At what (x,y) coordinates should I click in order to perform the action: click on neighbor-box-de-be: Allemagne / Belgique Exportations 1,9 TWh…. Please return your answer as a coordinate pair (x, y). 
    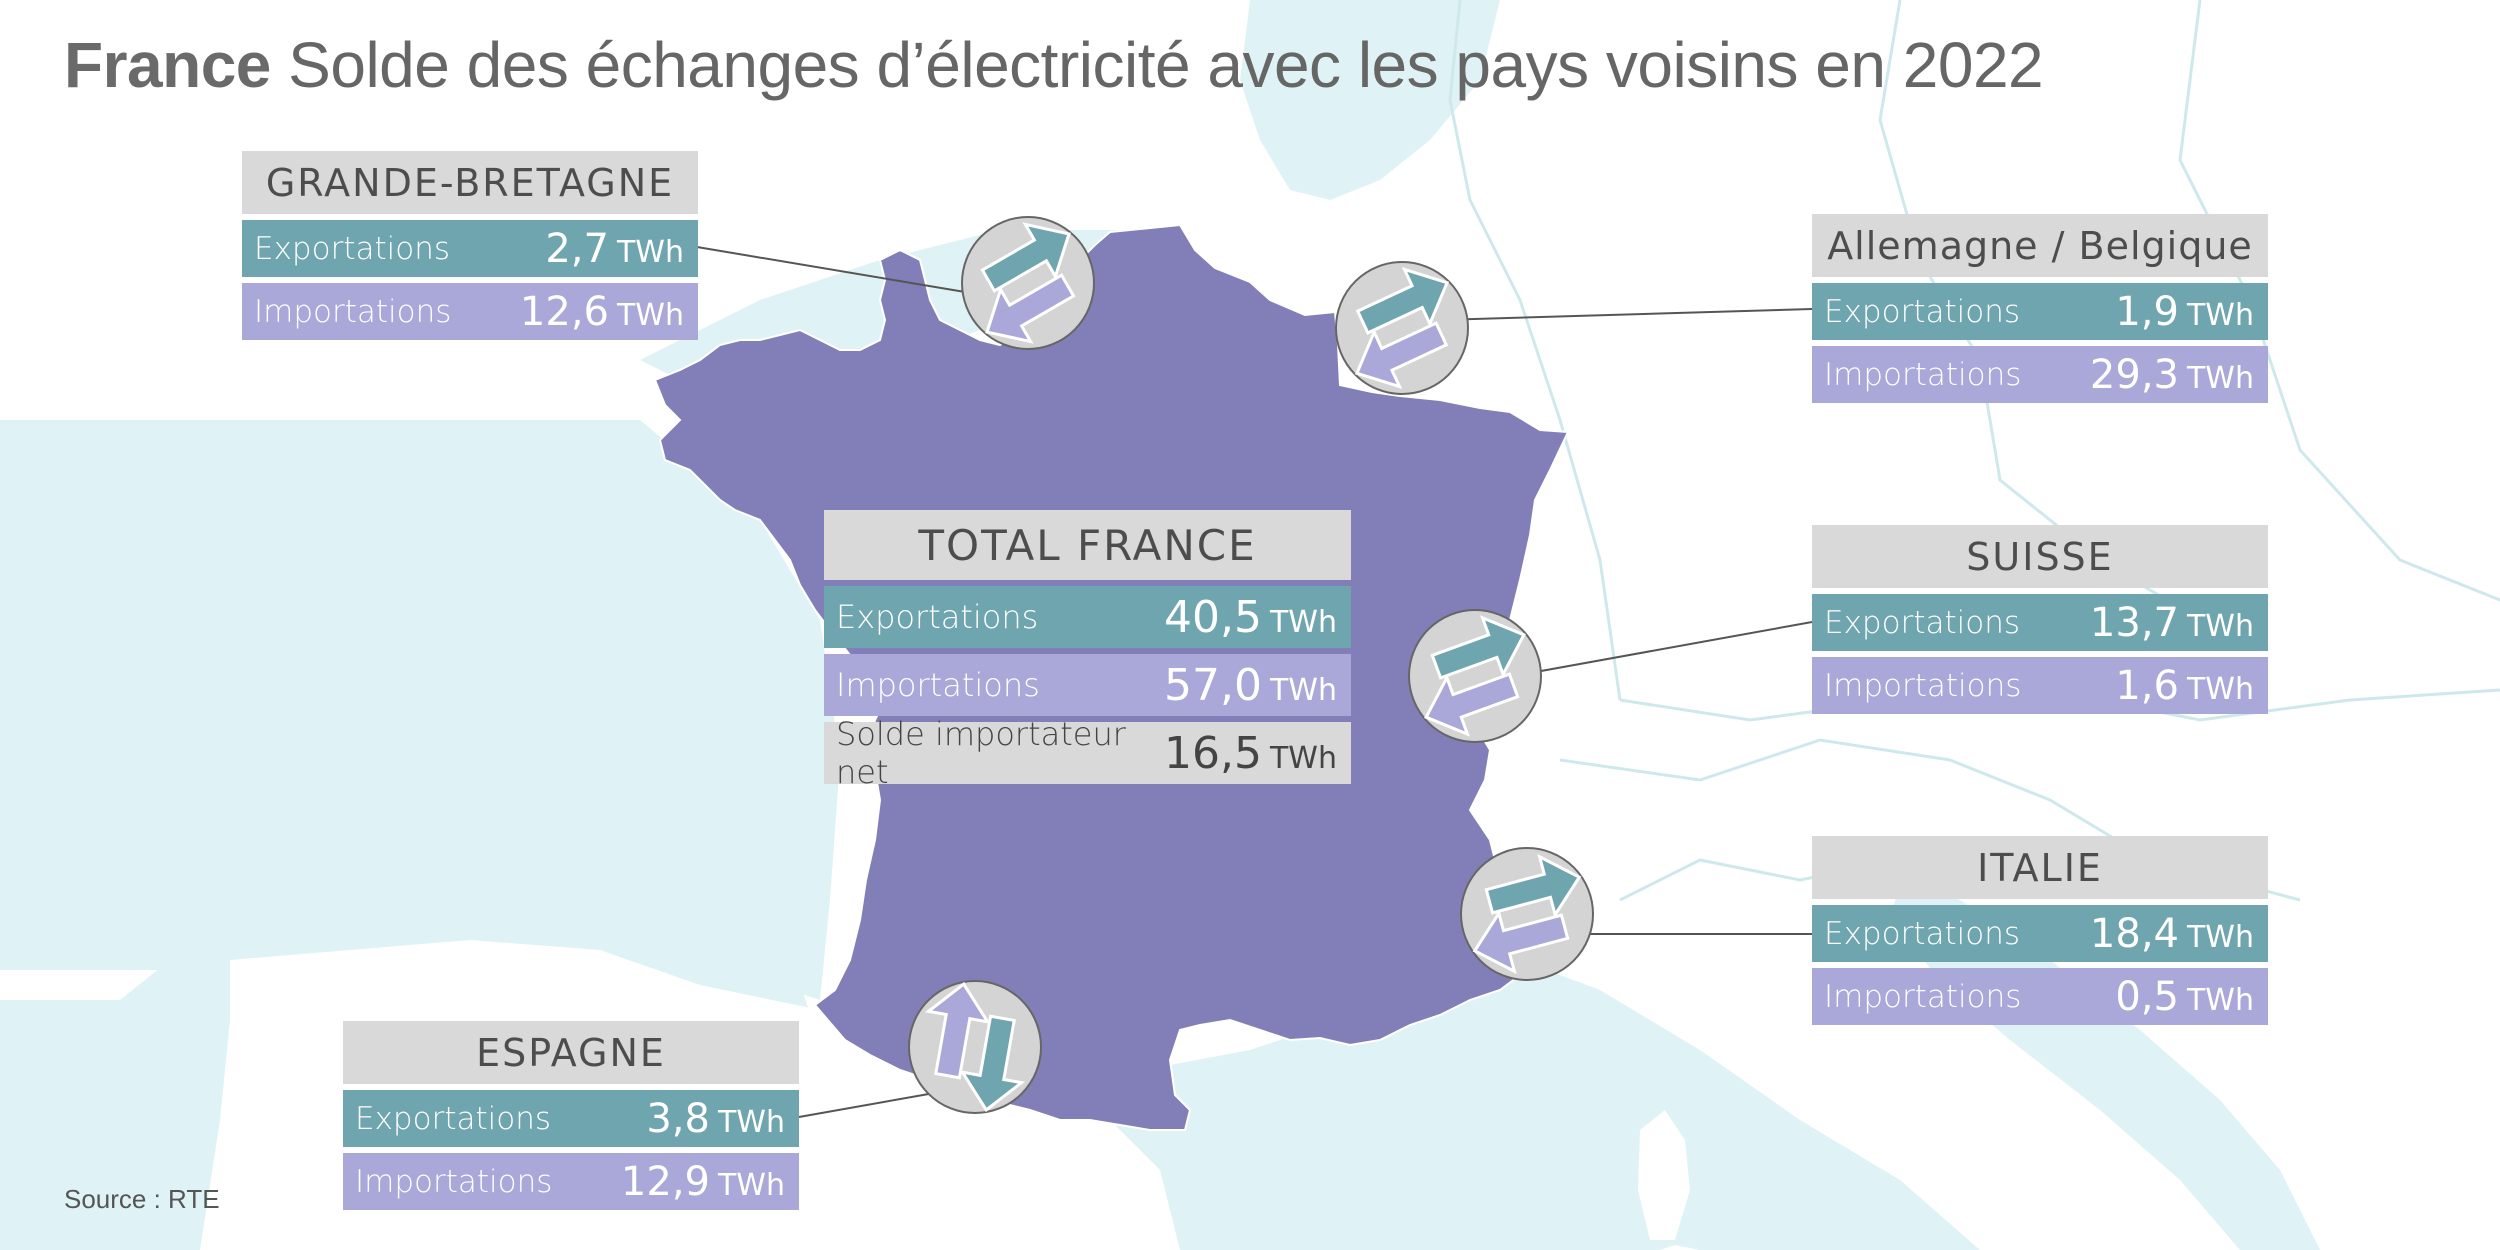
    Looking at the image, I should click on (2040, 308).